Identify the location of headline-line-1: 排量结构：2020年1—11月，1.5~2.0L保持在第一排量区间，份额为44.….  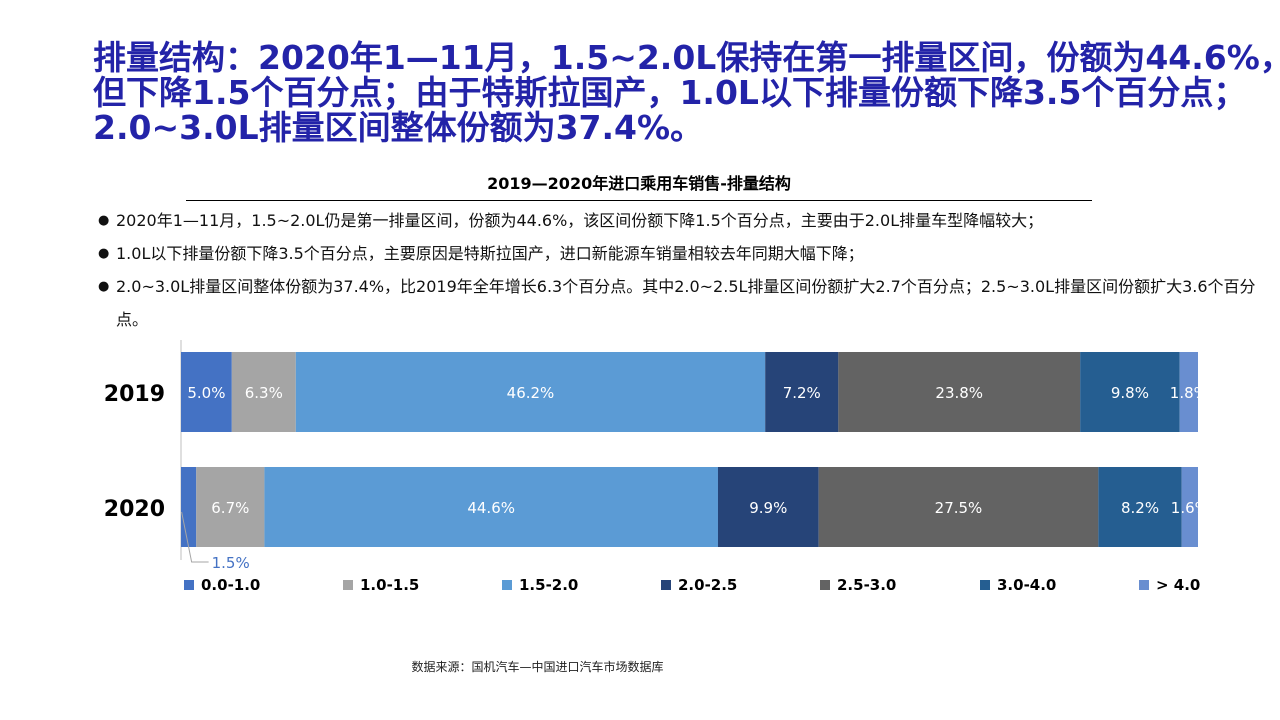
(686, 57).